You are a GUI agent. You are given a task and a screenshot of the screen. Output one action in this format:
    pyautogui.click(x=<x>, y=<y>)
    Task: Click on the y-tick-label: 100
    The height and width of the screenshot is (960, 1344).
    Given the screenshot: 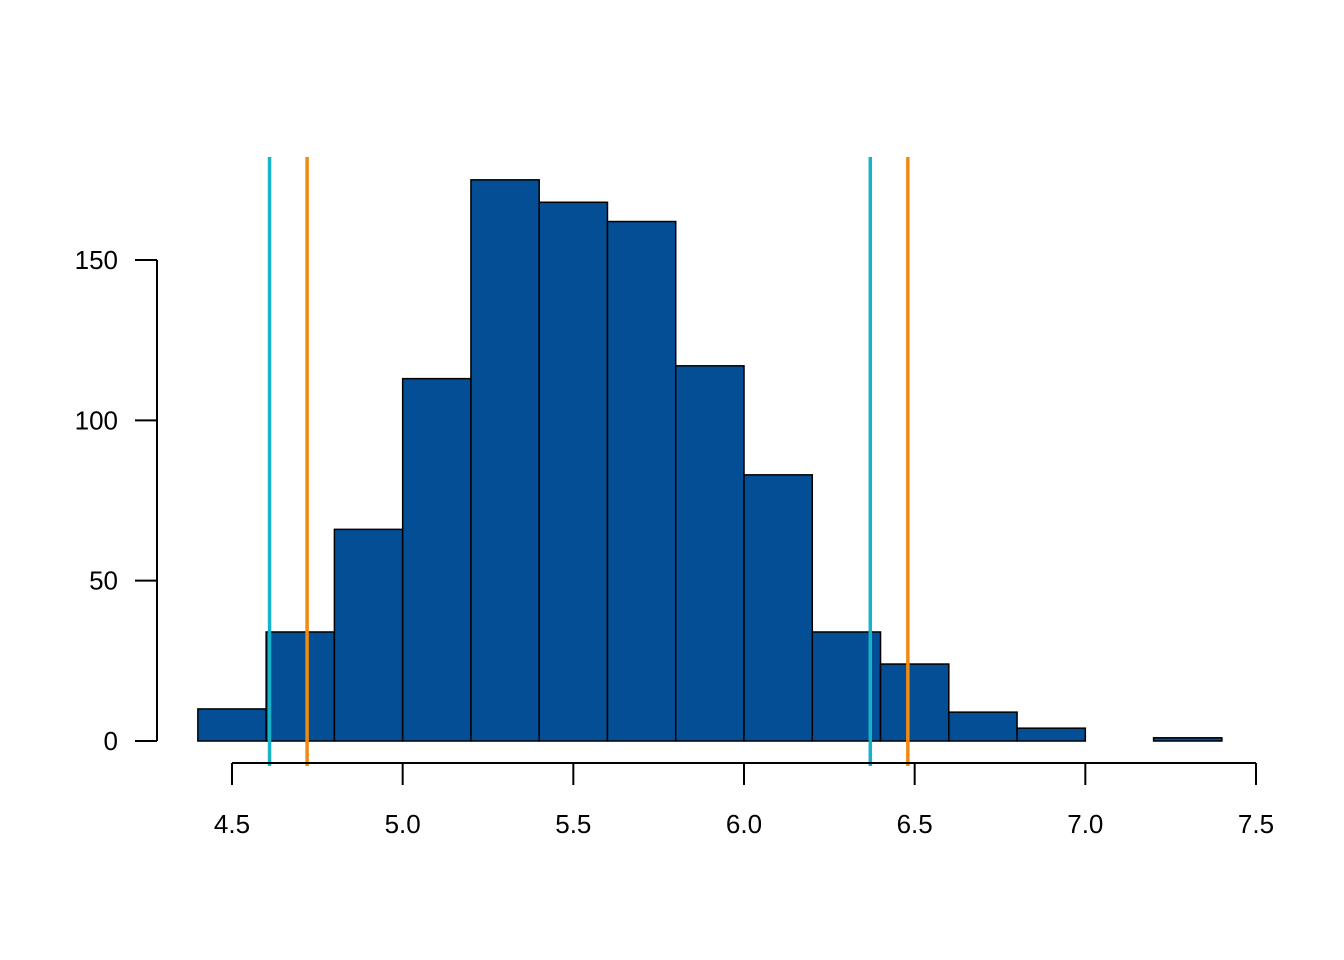 What is the action you would take?
    pyautogui.click(x=96, y=420)
    